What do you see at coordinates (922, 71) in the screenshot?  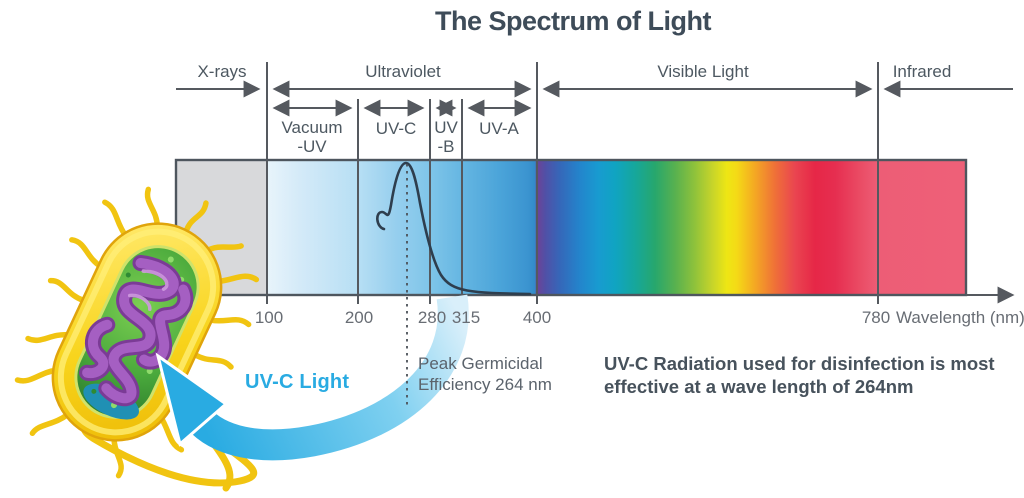 I see `band-label-infrared: Infrared` at bounding box center [922, 71].